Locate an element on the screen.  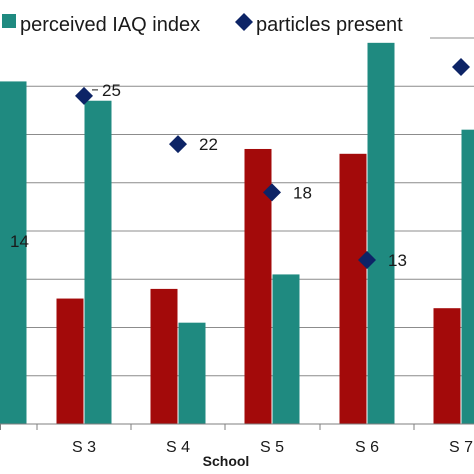
legend-label-iaq: perceived IAQ index is located at coordinates (110, 25).